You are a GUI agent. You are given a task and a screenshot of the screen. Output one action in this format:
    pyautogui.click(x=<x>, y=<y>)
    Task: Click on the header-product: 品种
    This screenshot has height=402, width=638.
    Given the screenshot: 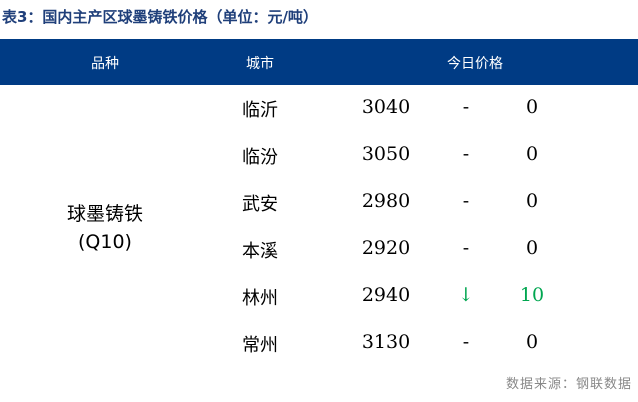 What is the action you would take?
    pyautogui.click(x=105, y=64)
    